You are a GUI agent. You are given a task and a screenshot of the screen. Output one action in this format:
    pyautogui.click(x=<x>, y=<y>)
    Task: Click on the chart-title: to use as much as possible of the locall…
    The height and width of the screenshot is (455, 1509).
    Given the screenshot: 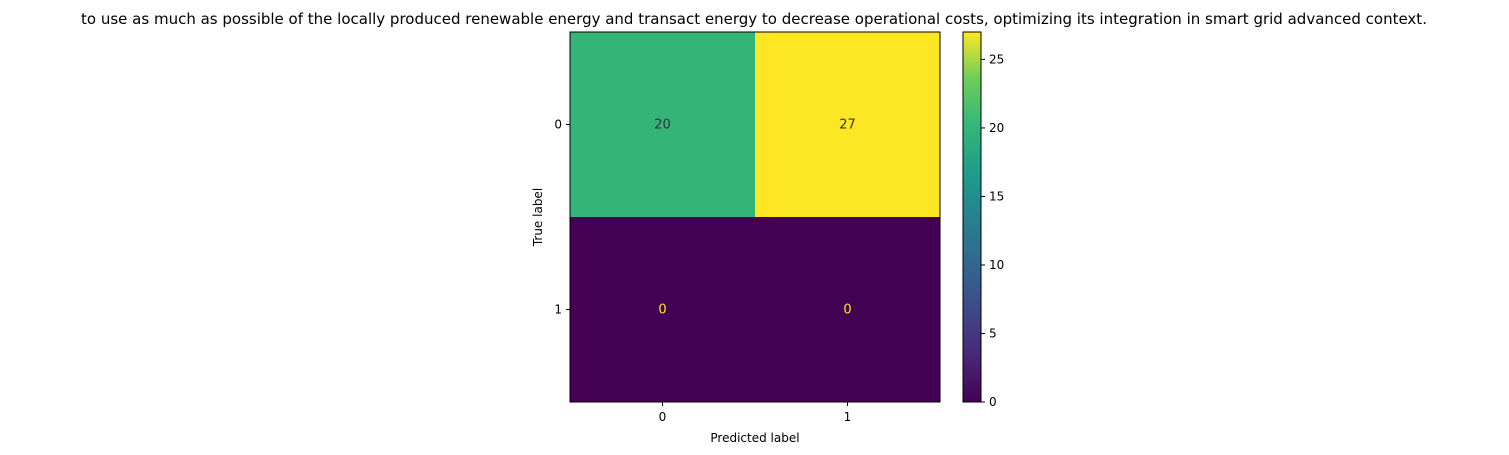 What is the action you would take?
    pyautogui.click(x=754, y=19)
    